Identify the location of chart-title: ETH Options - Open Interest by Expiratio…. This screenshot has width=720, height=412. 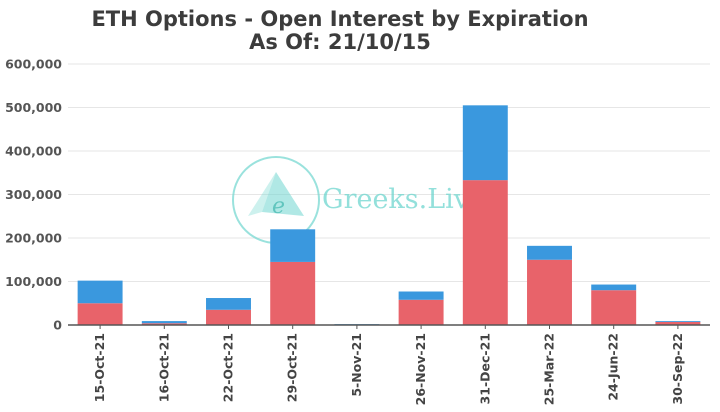
(339, 19).